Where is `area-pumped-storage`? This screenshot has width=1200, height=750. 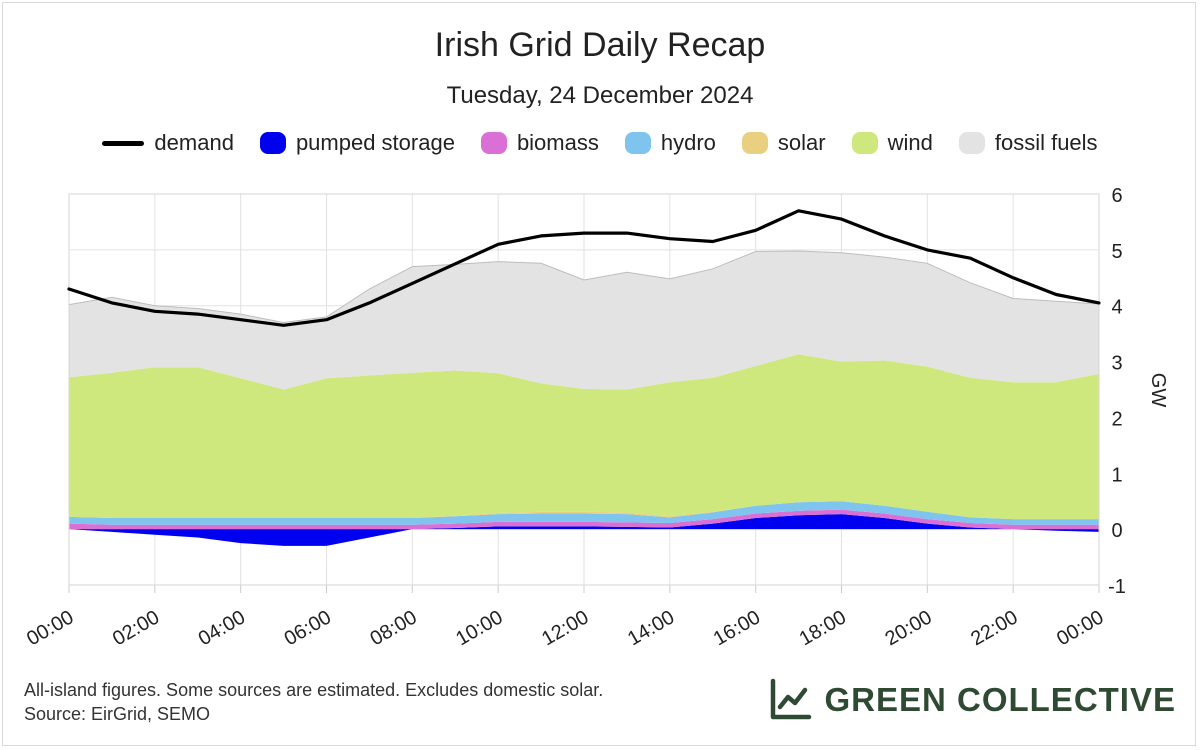 area-pumped-storage is located at coordinates (584, 530).